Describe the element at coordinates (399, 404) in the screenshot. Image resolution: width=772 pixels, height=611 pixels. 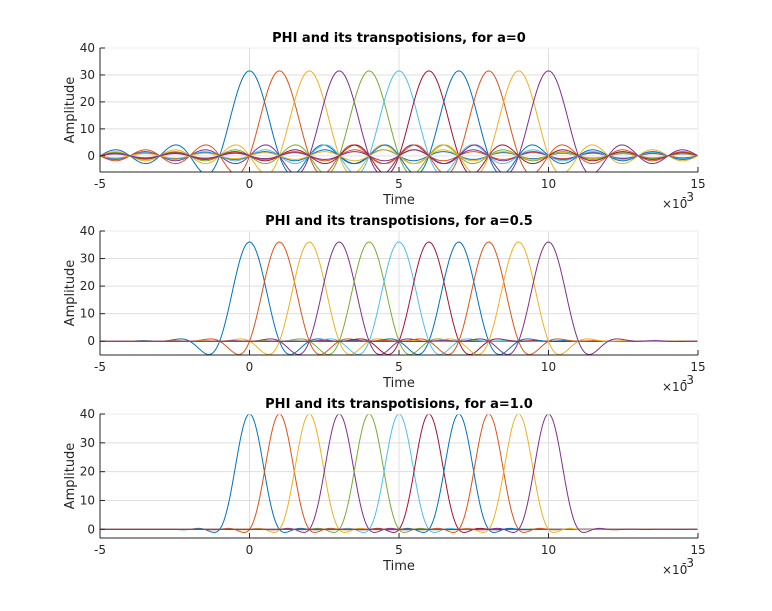
I see `chart-title: PHI and its transpotisions, for a=1.0` at that location.